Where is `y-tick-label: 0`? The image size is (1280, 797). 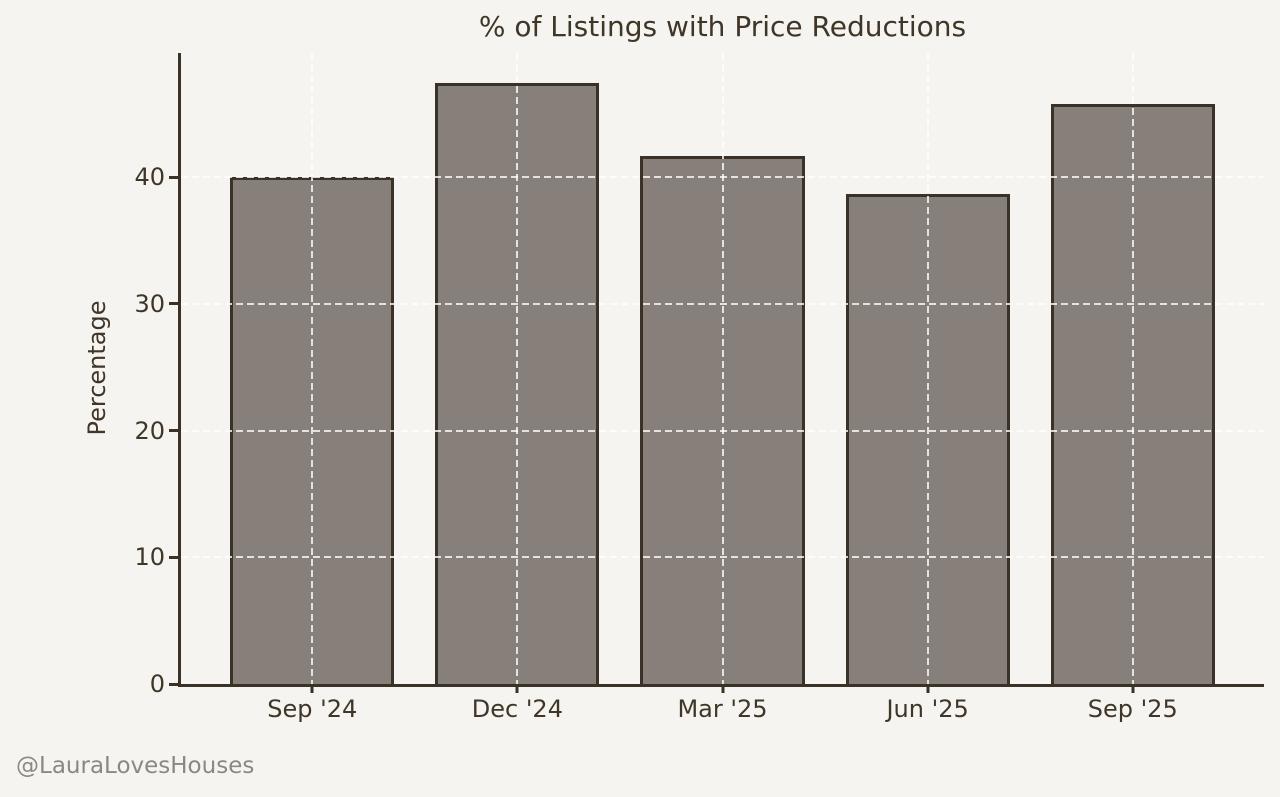 y-tick-label: 0 is located at coordinates (157, 684).